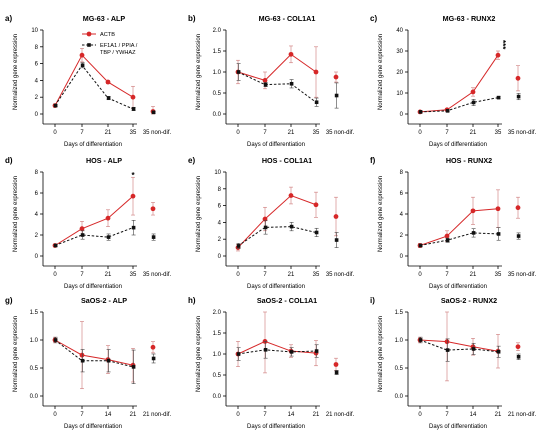  Describe the element at coordinates (287, 160) in the screenshot. I see `panel-title: HOS - COL1A1` at that location.